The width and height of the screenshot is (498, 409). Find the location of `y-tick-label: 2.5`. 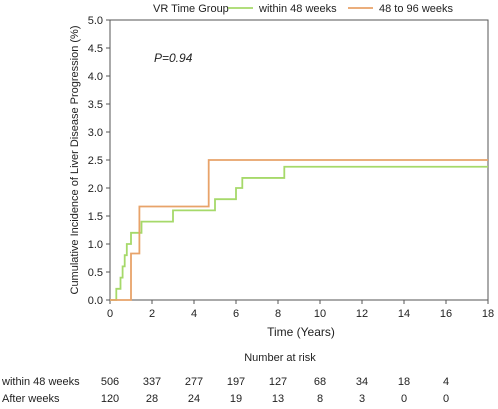

y-tick-label: 2.5 is located at coordinates (95, 161).